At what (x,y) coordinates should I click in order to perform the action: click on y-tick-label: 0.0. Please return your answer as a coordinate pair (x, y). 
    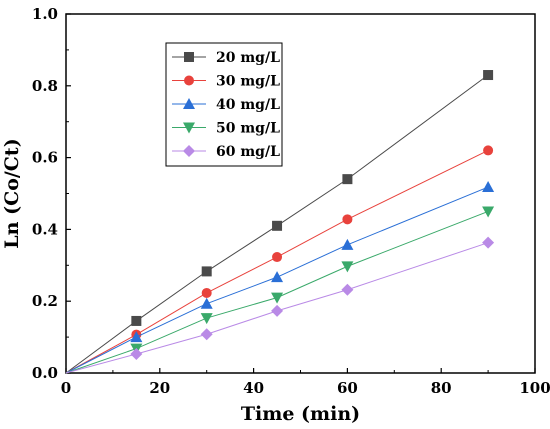
    Looking at the image, I should click on (45, 373).